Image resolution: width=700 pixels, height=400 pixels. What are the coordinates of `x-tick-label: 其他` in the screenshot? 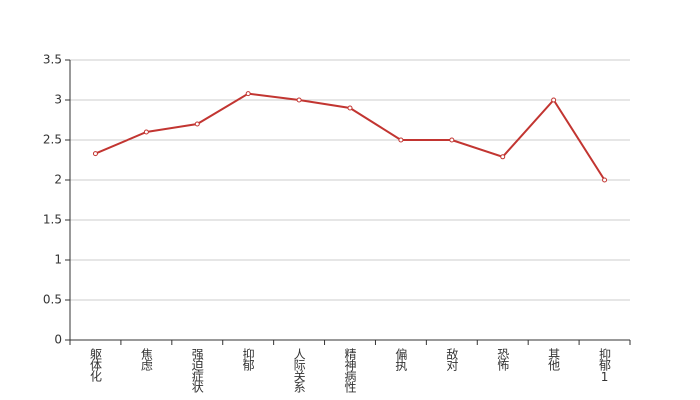 It's located at (554, 359).